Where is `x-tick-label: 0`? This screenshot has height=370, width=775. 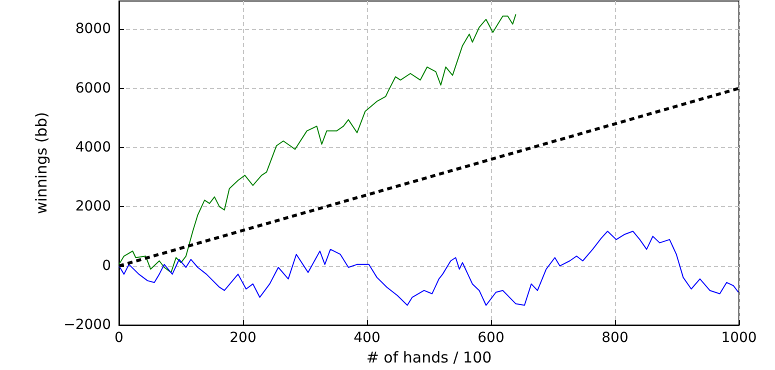
x-tick-label: 0 is located at coordinates (119, 338).